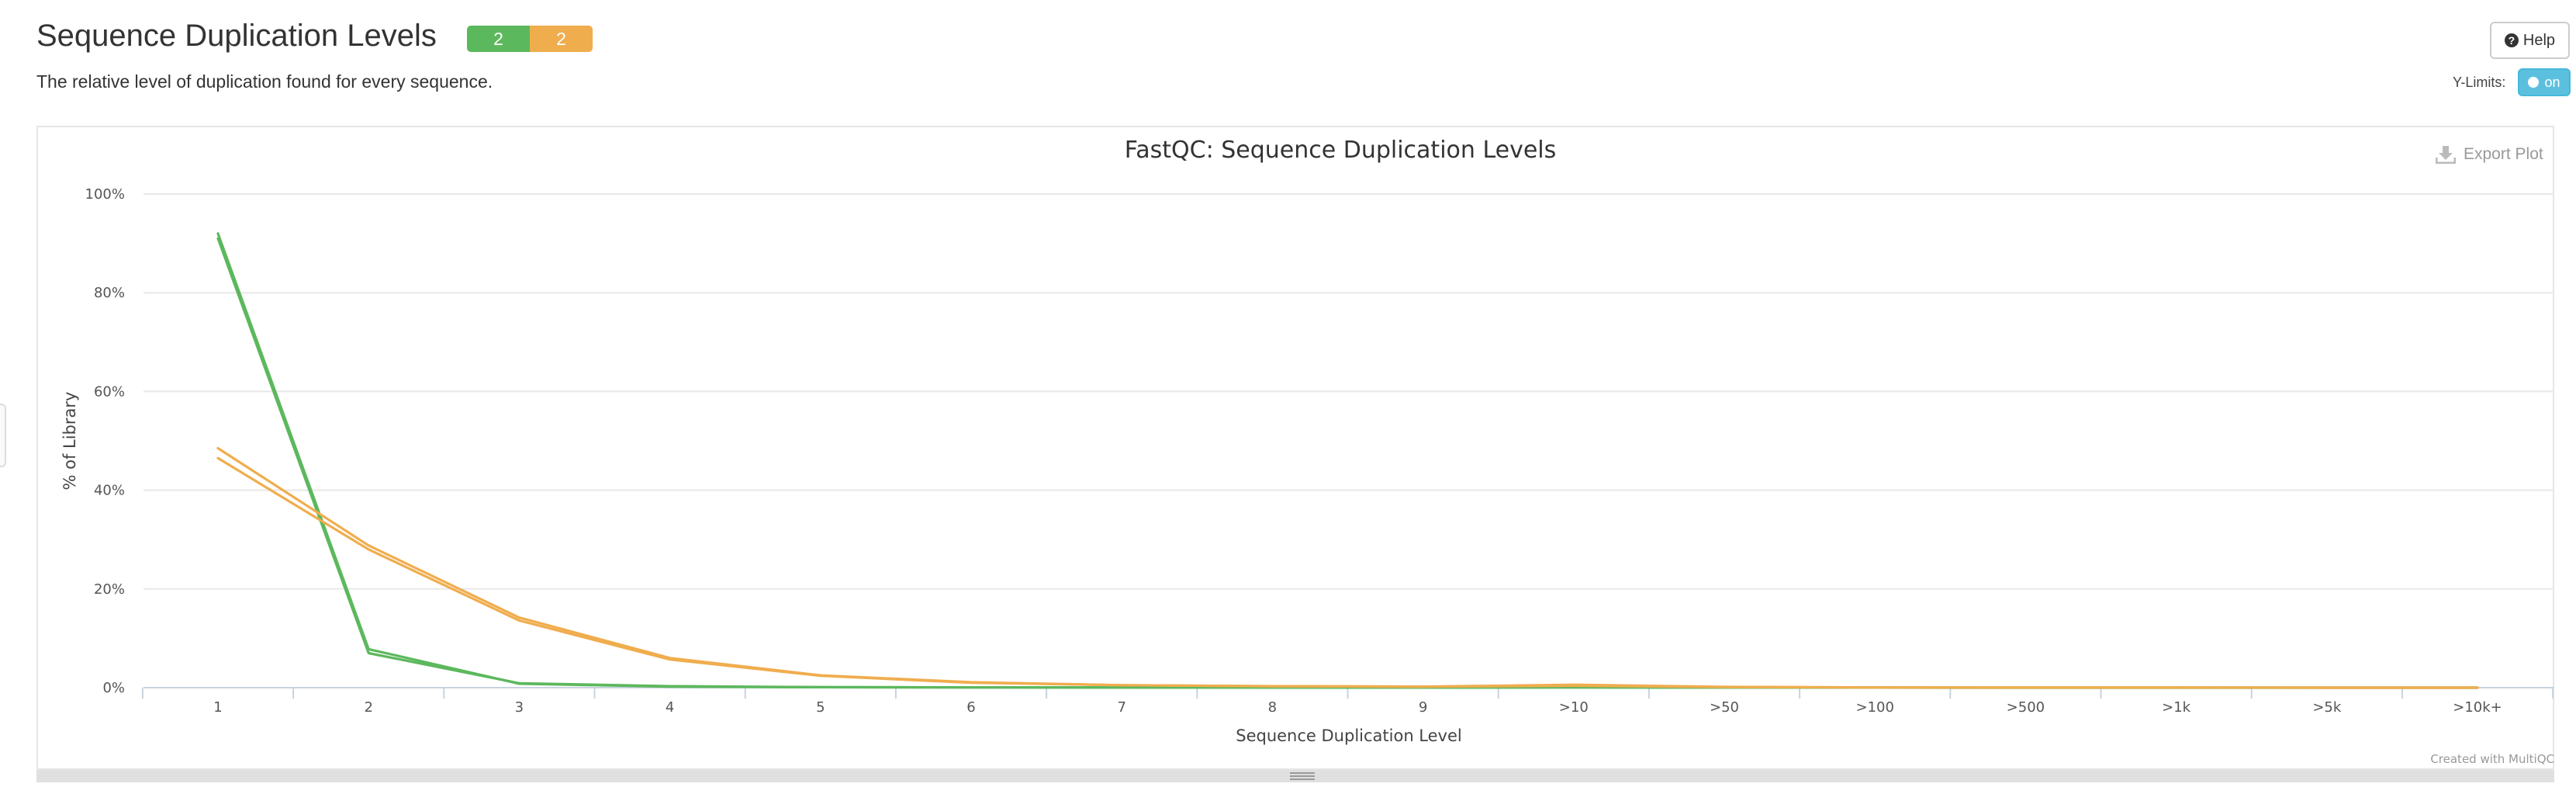 The image size is (2576, 794). I want to click on x-tick-label: >10, so click(1574, 707).